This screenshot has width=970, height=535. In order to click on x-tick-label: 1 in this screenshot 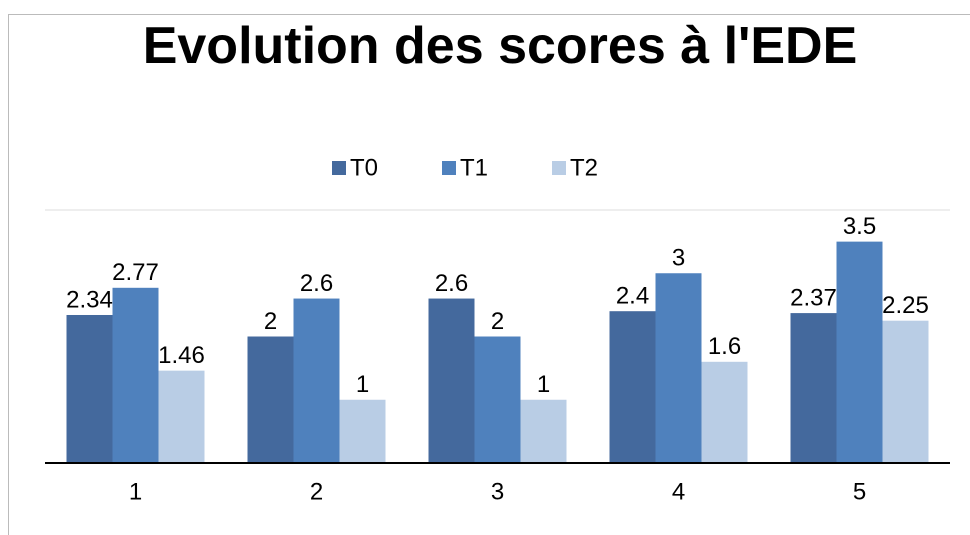, I will do `click(135, 491)`.